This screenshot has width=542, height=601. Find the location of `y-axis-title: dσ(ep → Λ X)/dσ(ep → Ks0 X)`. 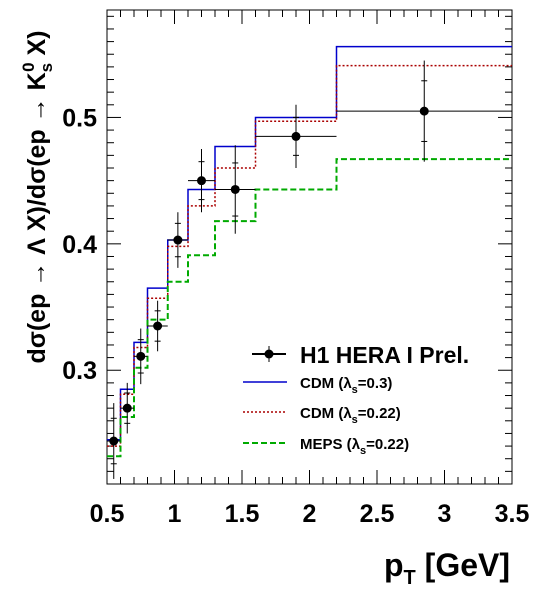

y-axis-title: dσ(ep → Λ X)/dσ(ep → Ks0 X) is located at coordinates (37, 196).